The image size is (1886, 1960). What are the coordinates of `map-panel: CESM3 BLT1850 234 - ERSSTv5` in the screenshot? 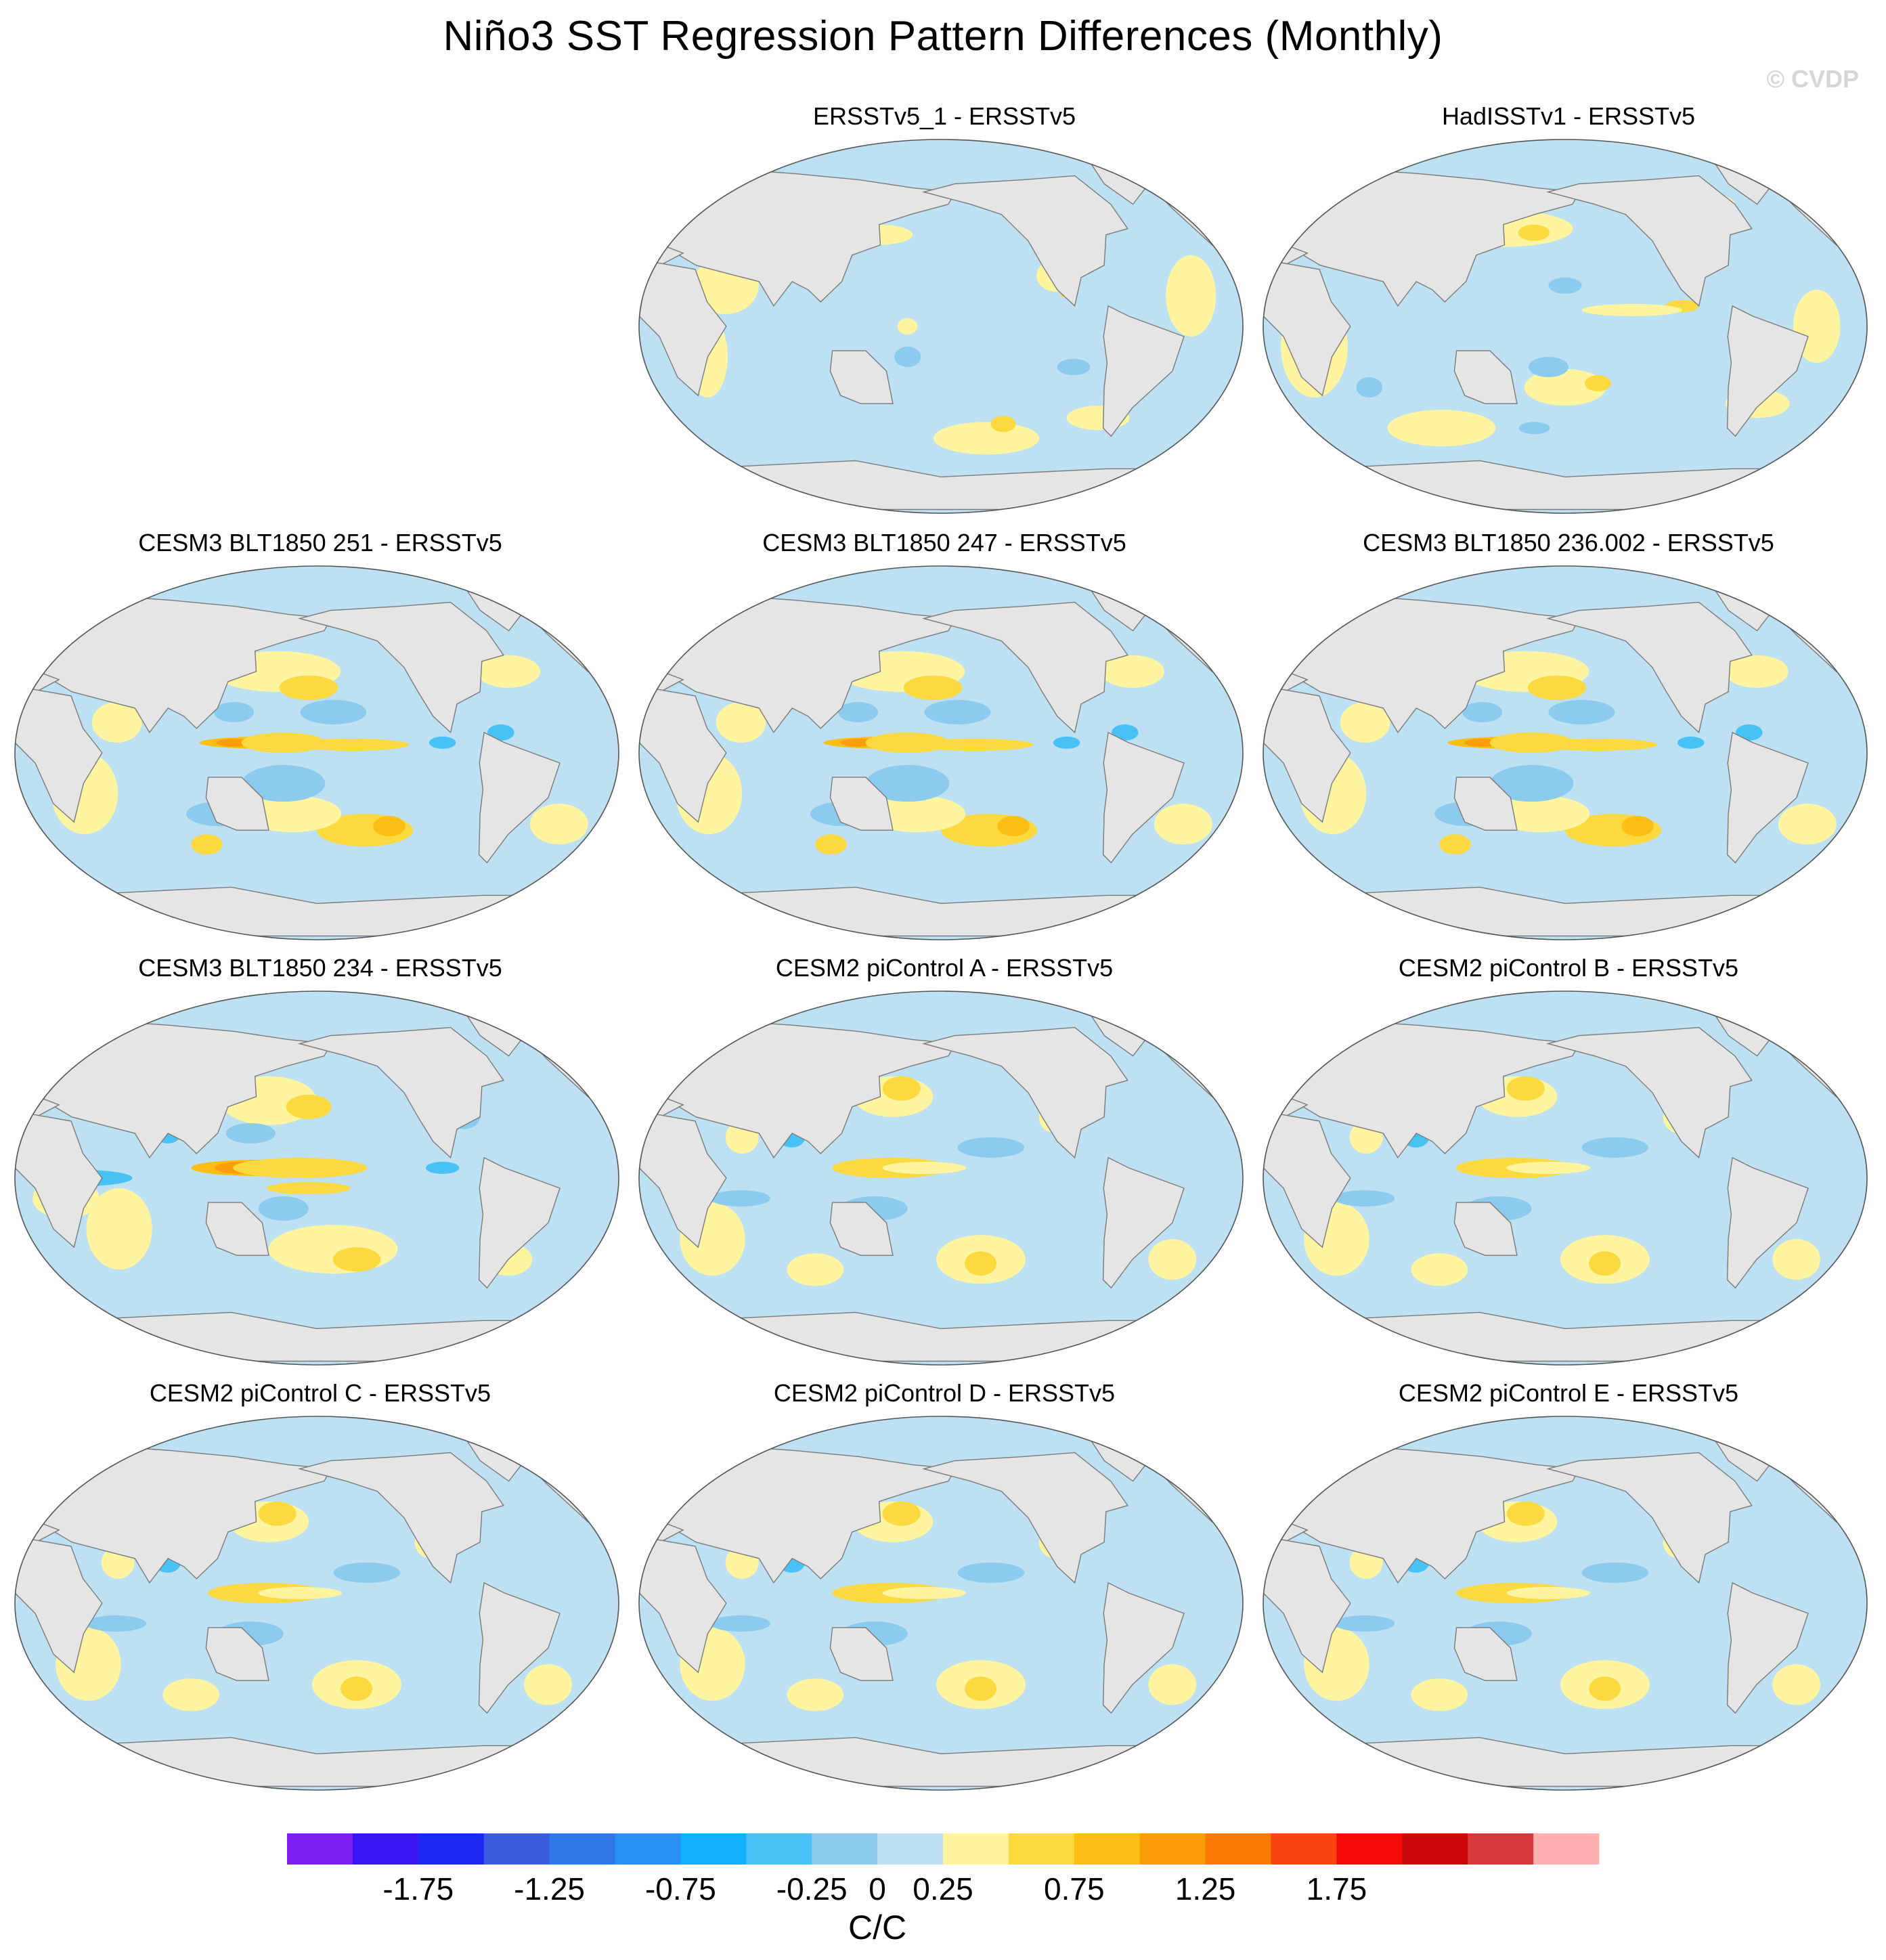 It's located at (320, 1163).